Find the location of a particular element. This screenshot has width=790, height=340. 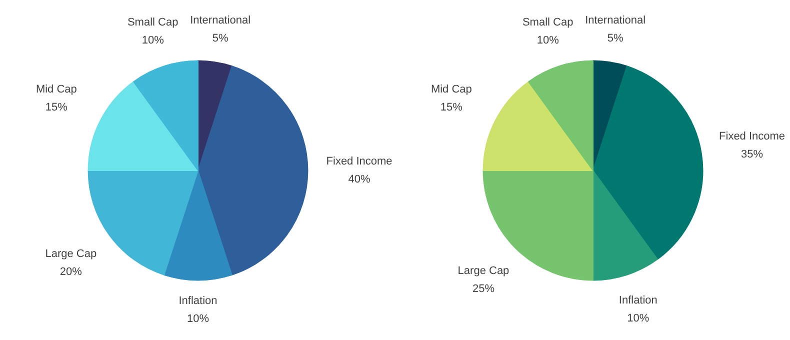

data-label: 40% is located at coordinates (359, 180).